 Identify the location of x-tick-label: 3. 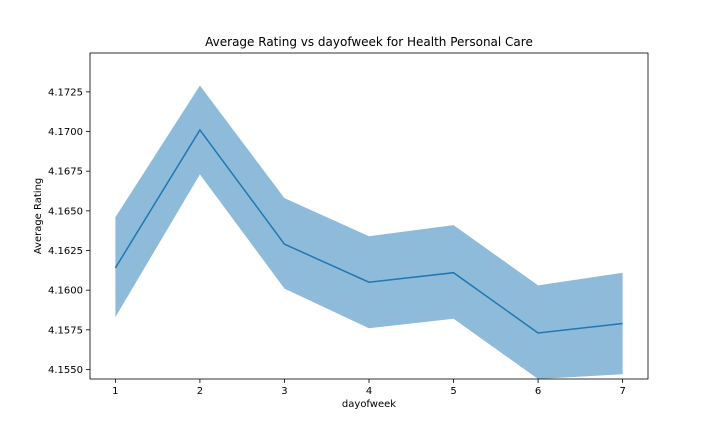
(284, 391).